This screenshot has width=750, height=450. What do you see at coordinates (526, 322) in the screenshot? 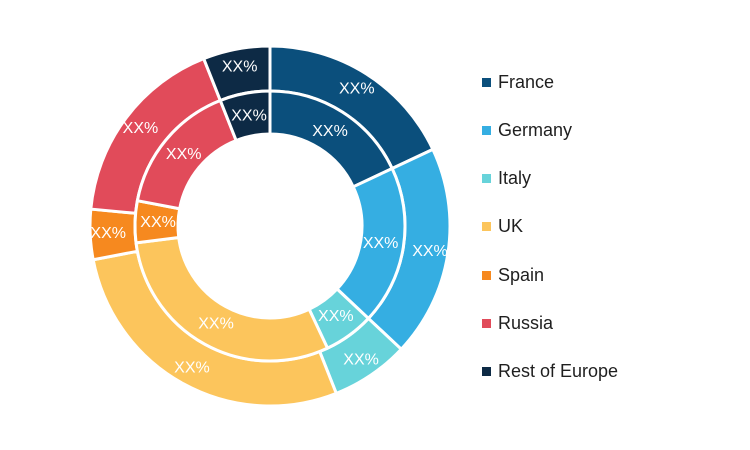
I see `legend-label-russia: Russia` at bounding box center [526, 322].